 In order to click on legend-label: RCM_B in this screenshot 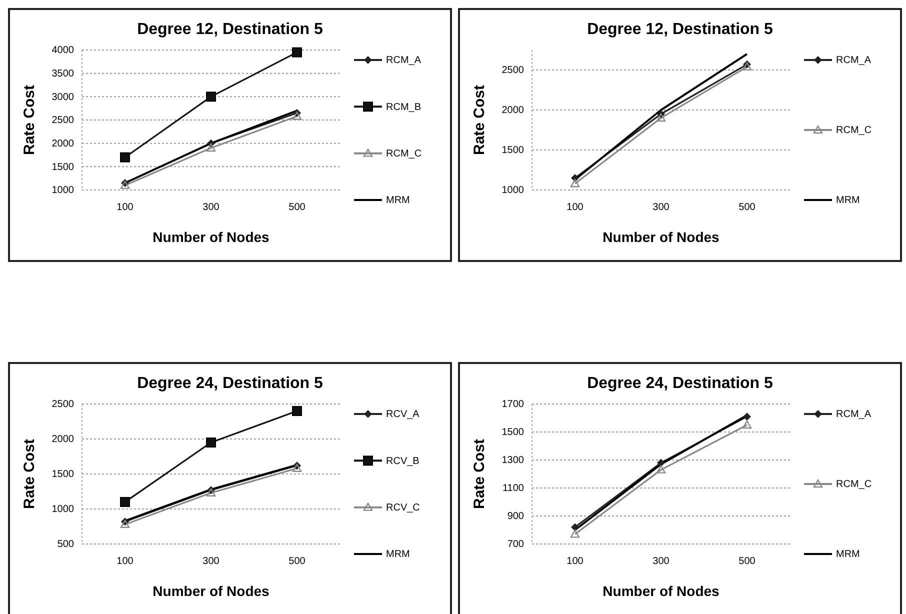, I will do `click(404, 107)`.